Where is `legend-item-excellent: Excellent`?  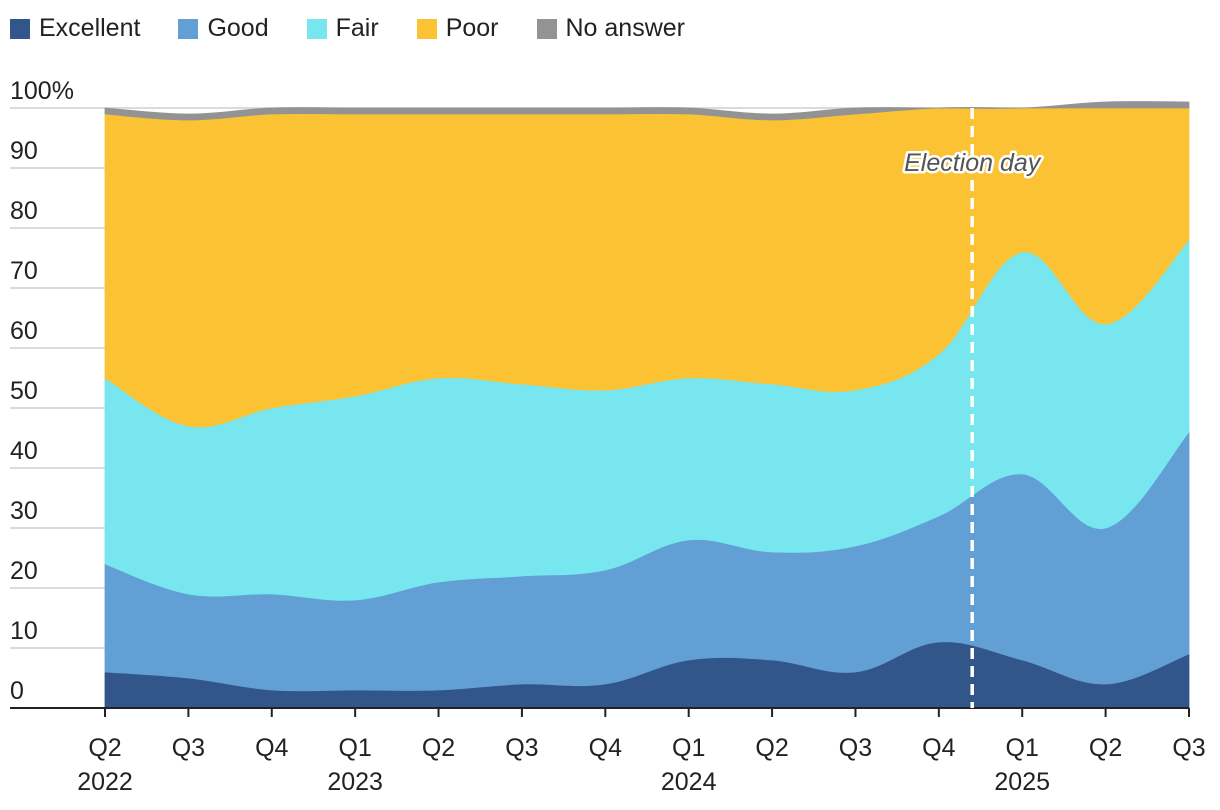 legend-item-excellent: Excellent is located at coordinates (75, 28).